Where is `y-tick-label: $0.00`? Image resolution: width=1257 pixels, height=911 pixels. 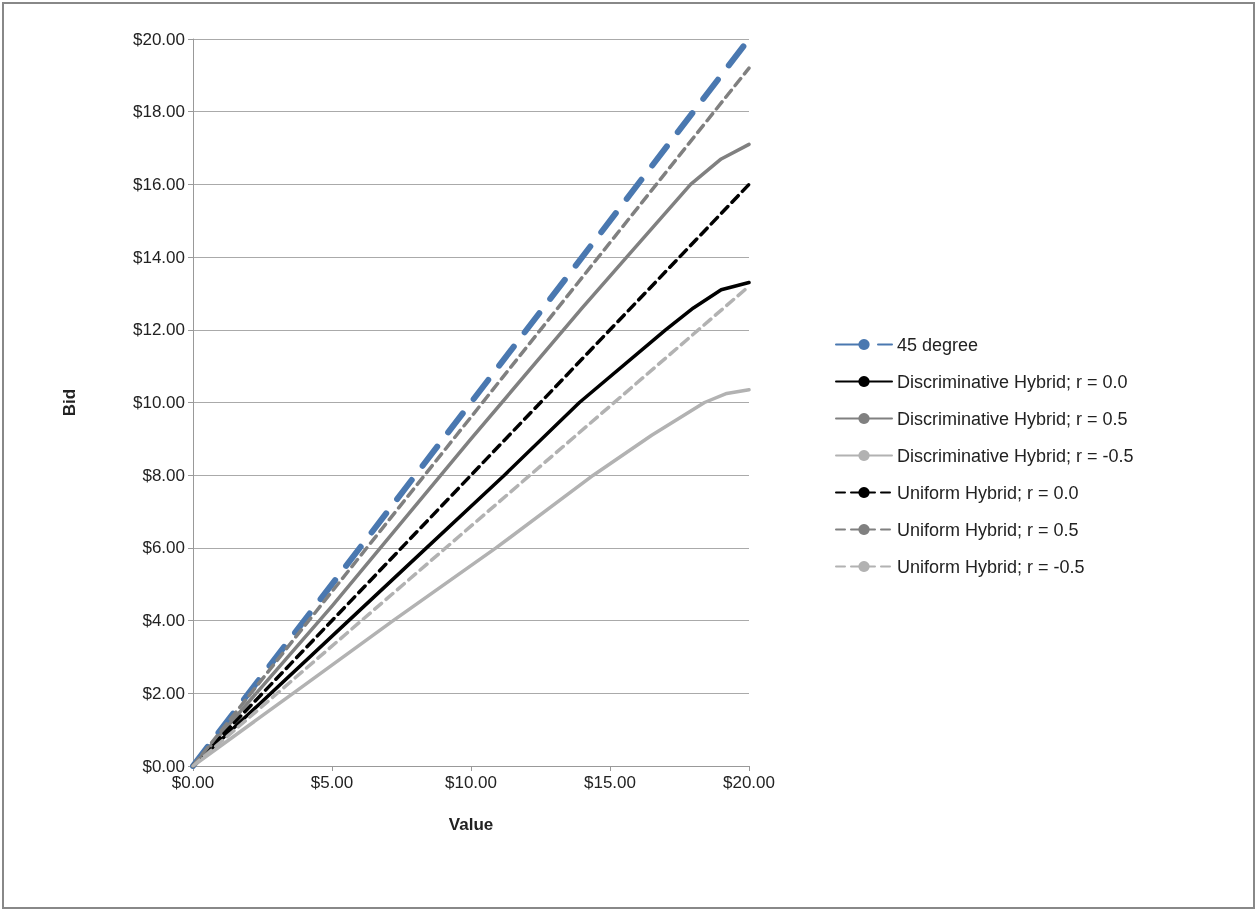
y-tick-label: $0.00 is located at coordinates (163, 766).